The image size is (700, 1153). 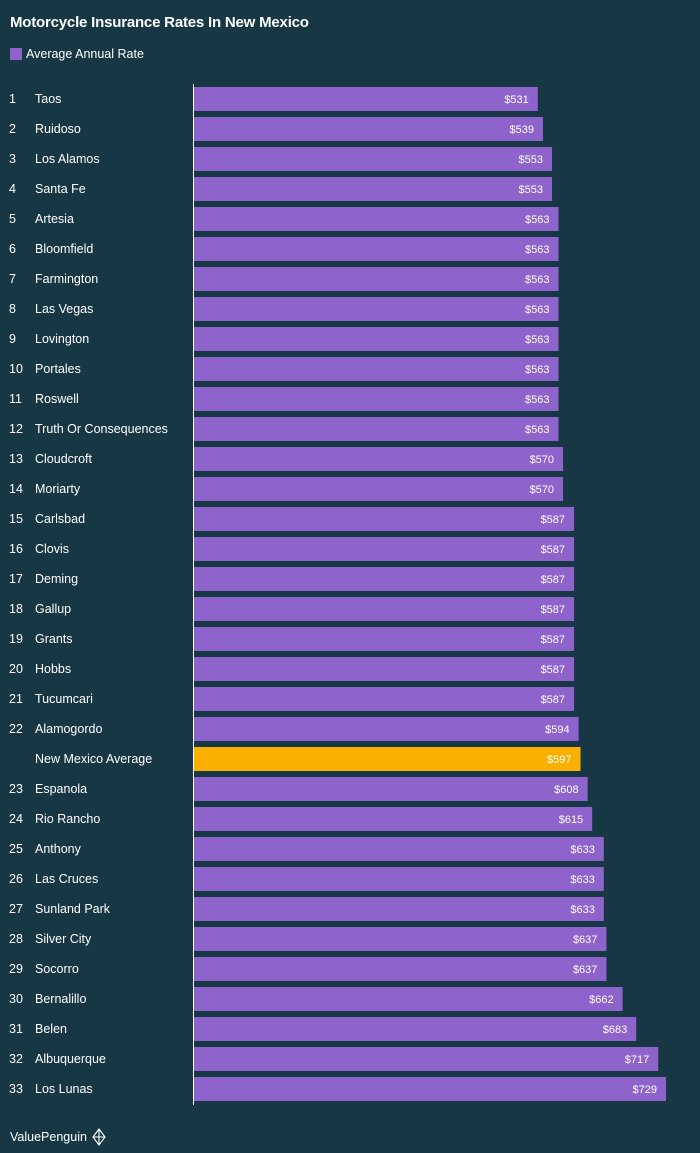 I want to click on bar-row: 15 Carlsbad $587, so click(x=292, y=519).